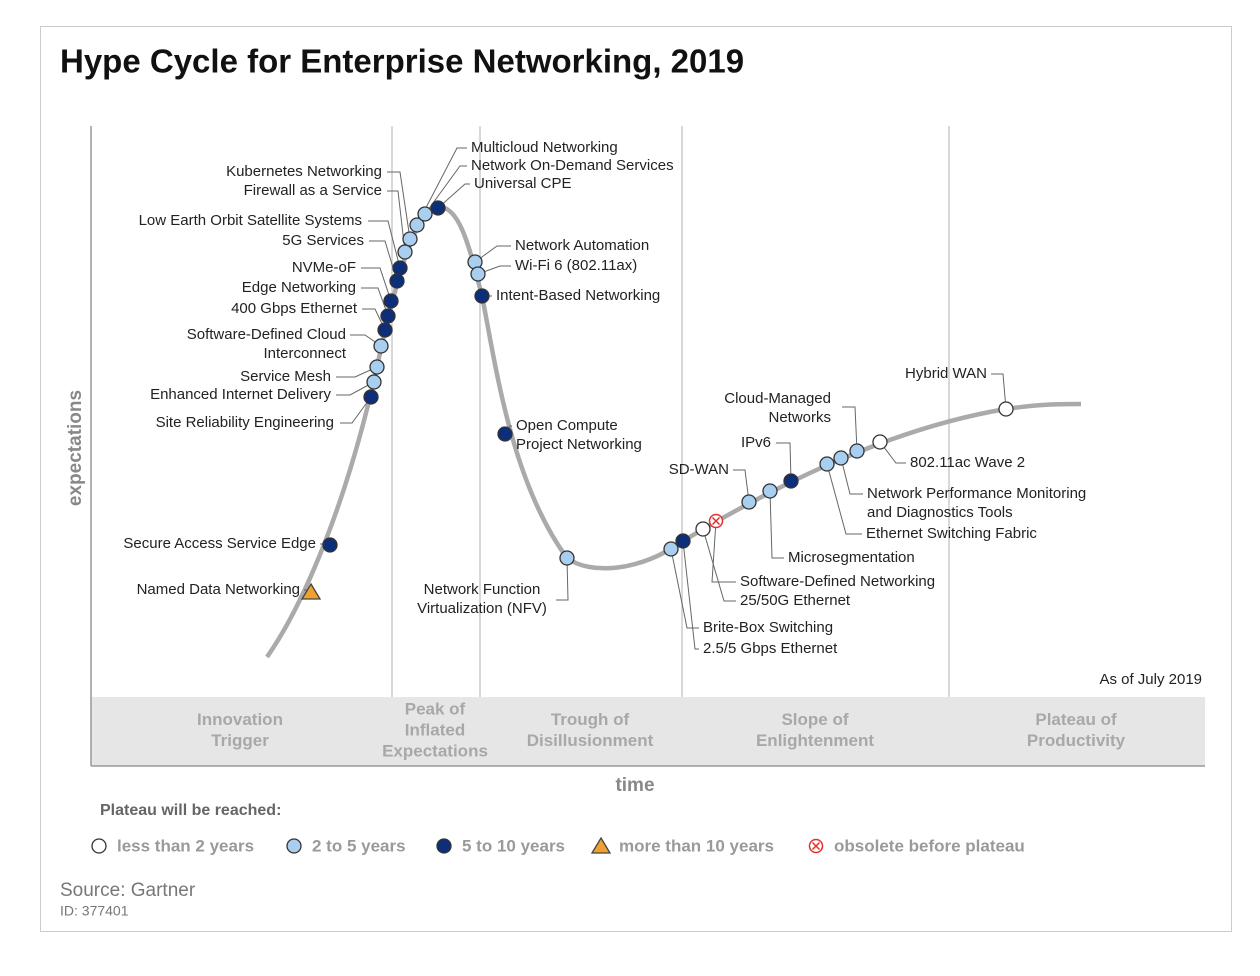 Image resolution: width=1260 pixels, height=976 pixels. What do you see at coordinates (795, 600) in the screenshot?
I see `technology-label: 25/50G Ethernet` at bounding box center [795, 600].